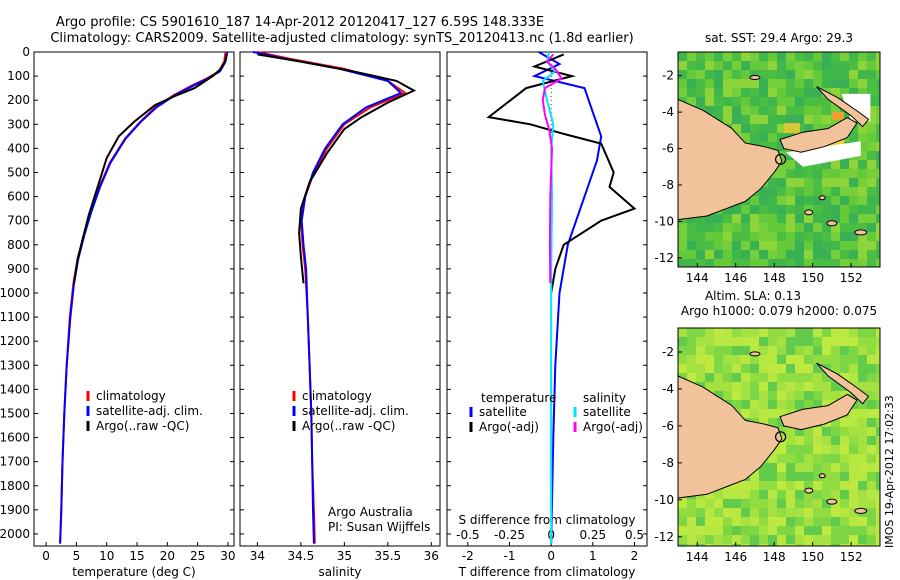 Image resolution: width=900 pixels, height=580 pixels. What do you see at coordinates (593, 556) in the screenshot?
I see `x-tick-label: 1` at bounding box center [593, 556].